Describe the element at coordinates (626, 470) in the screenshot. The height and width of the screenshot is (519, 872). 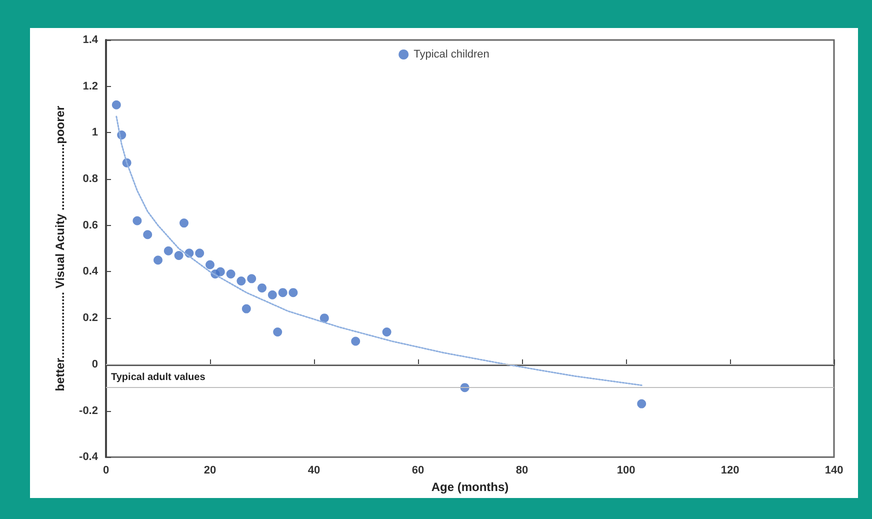
I see `x-tick-label: 100` at that location.